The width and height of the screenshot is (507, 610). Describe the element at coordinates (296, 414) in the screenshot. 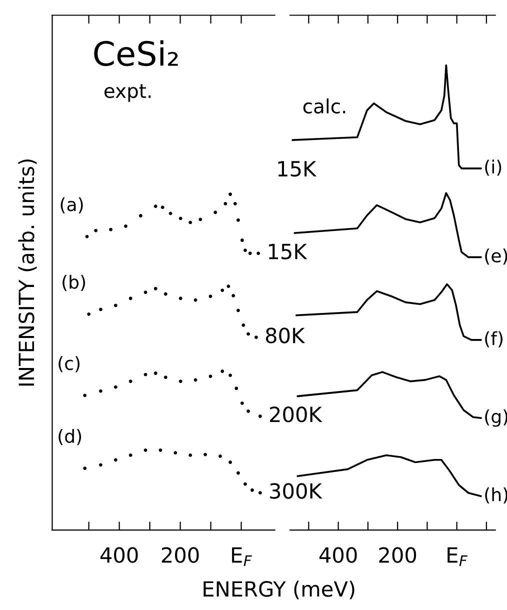

I see `annotation: 200K` at that location.